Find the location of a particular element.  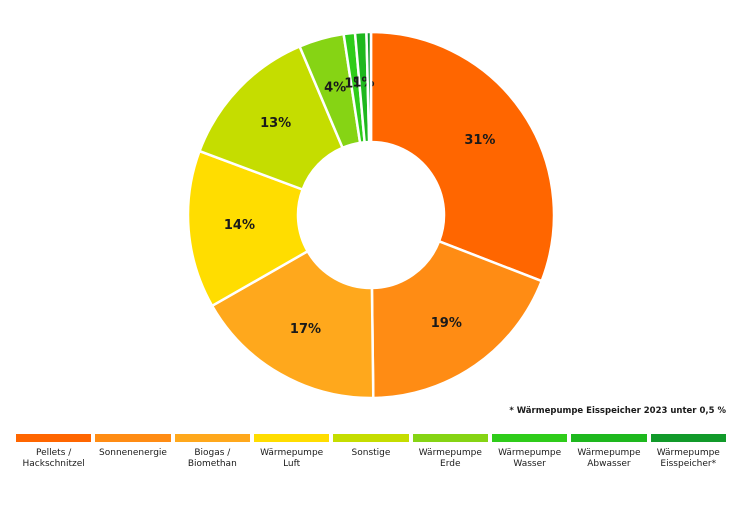

legend-item: Pellets / Hackschnitzel is located at coordinates (54, 452).